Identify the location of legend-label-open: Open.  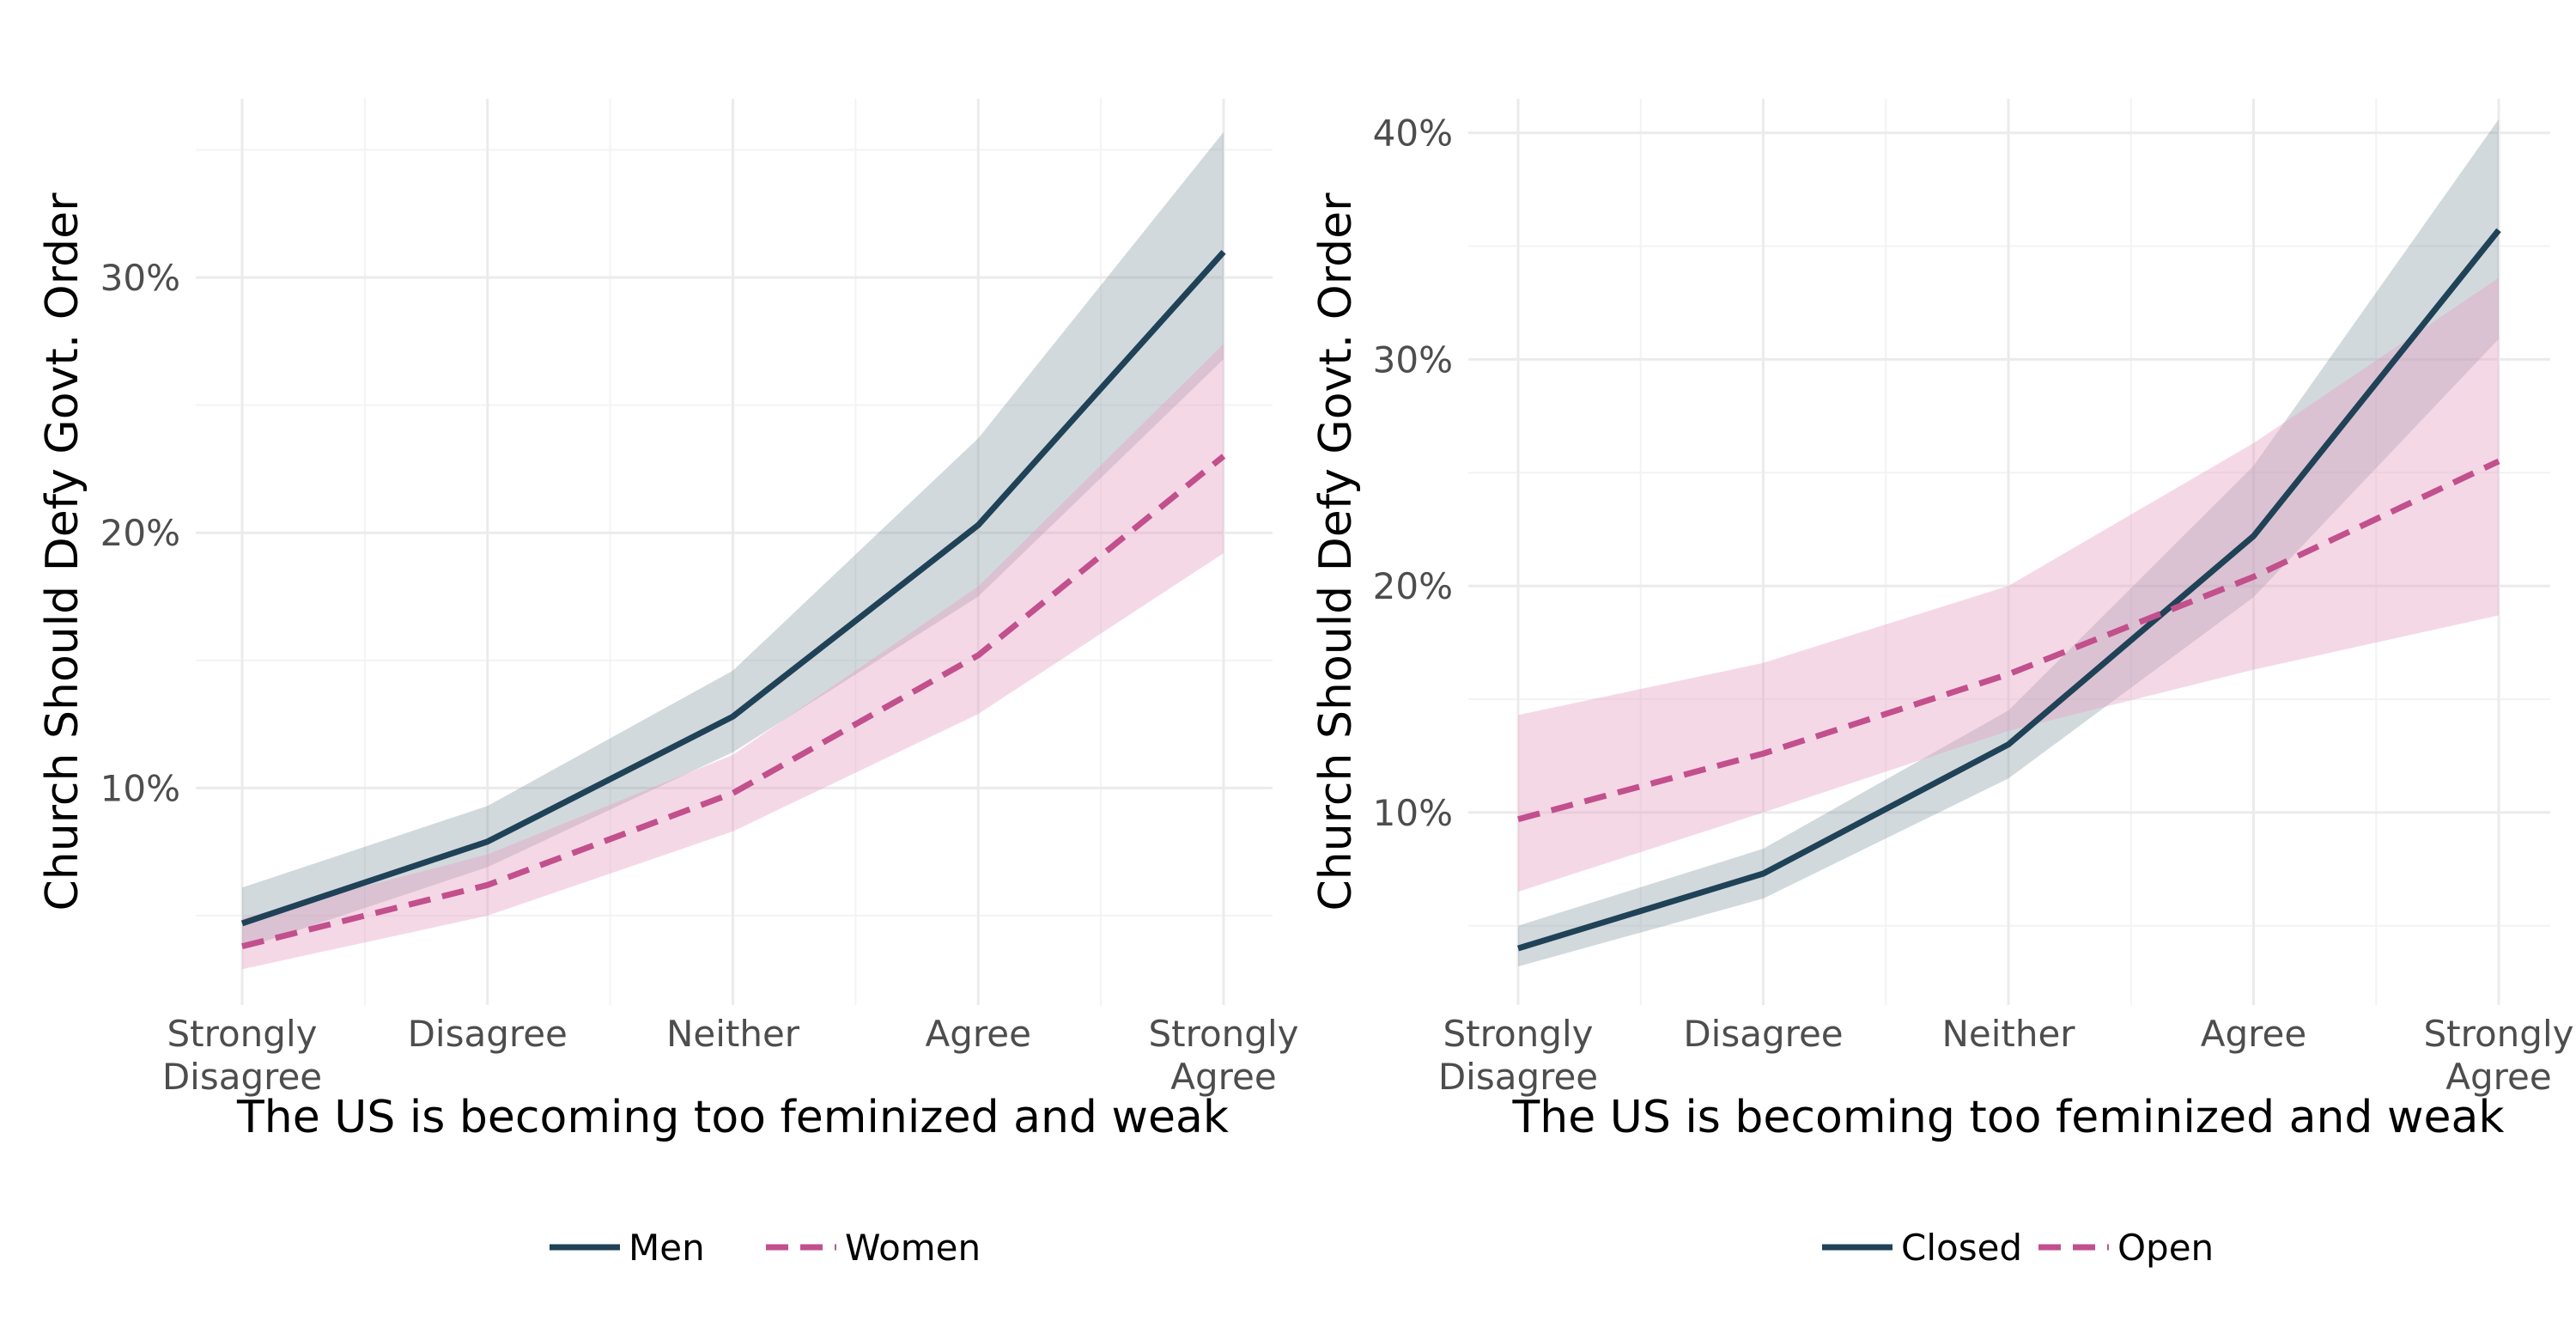
(2165, 1248).